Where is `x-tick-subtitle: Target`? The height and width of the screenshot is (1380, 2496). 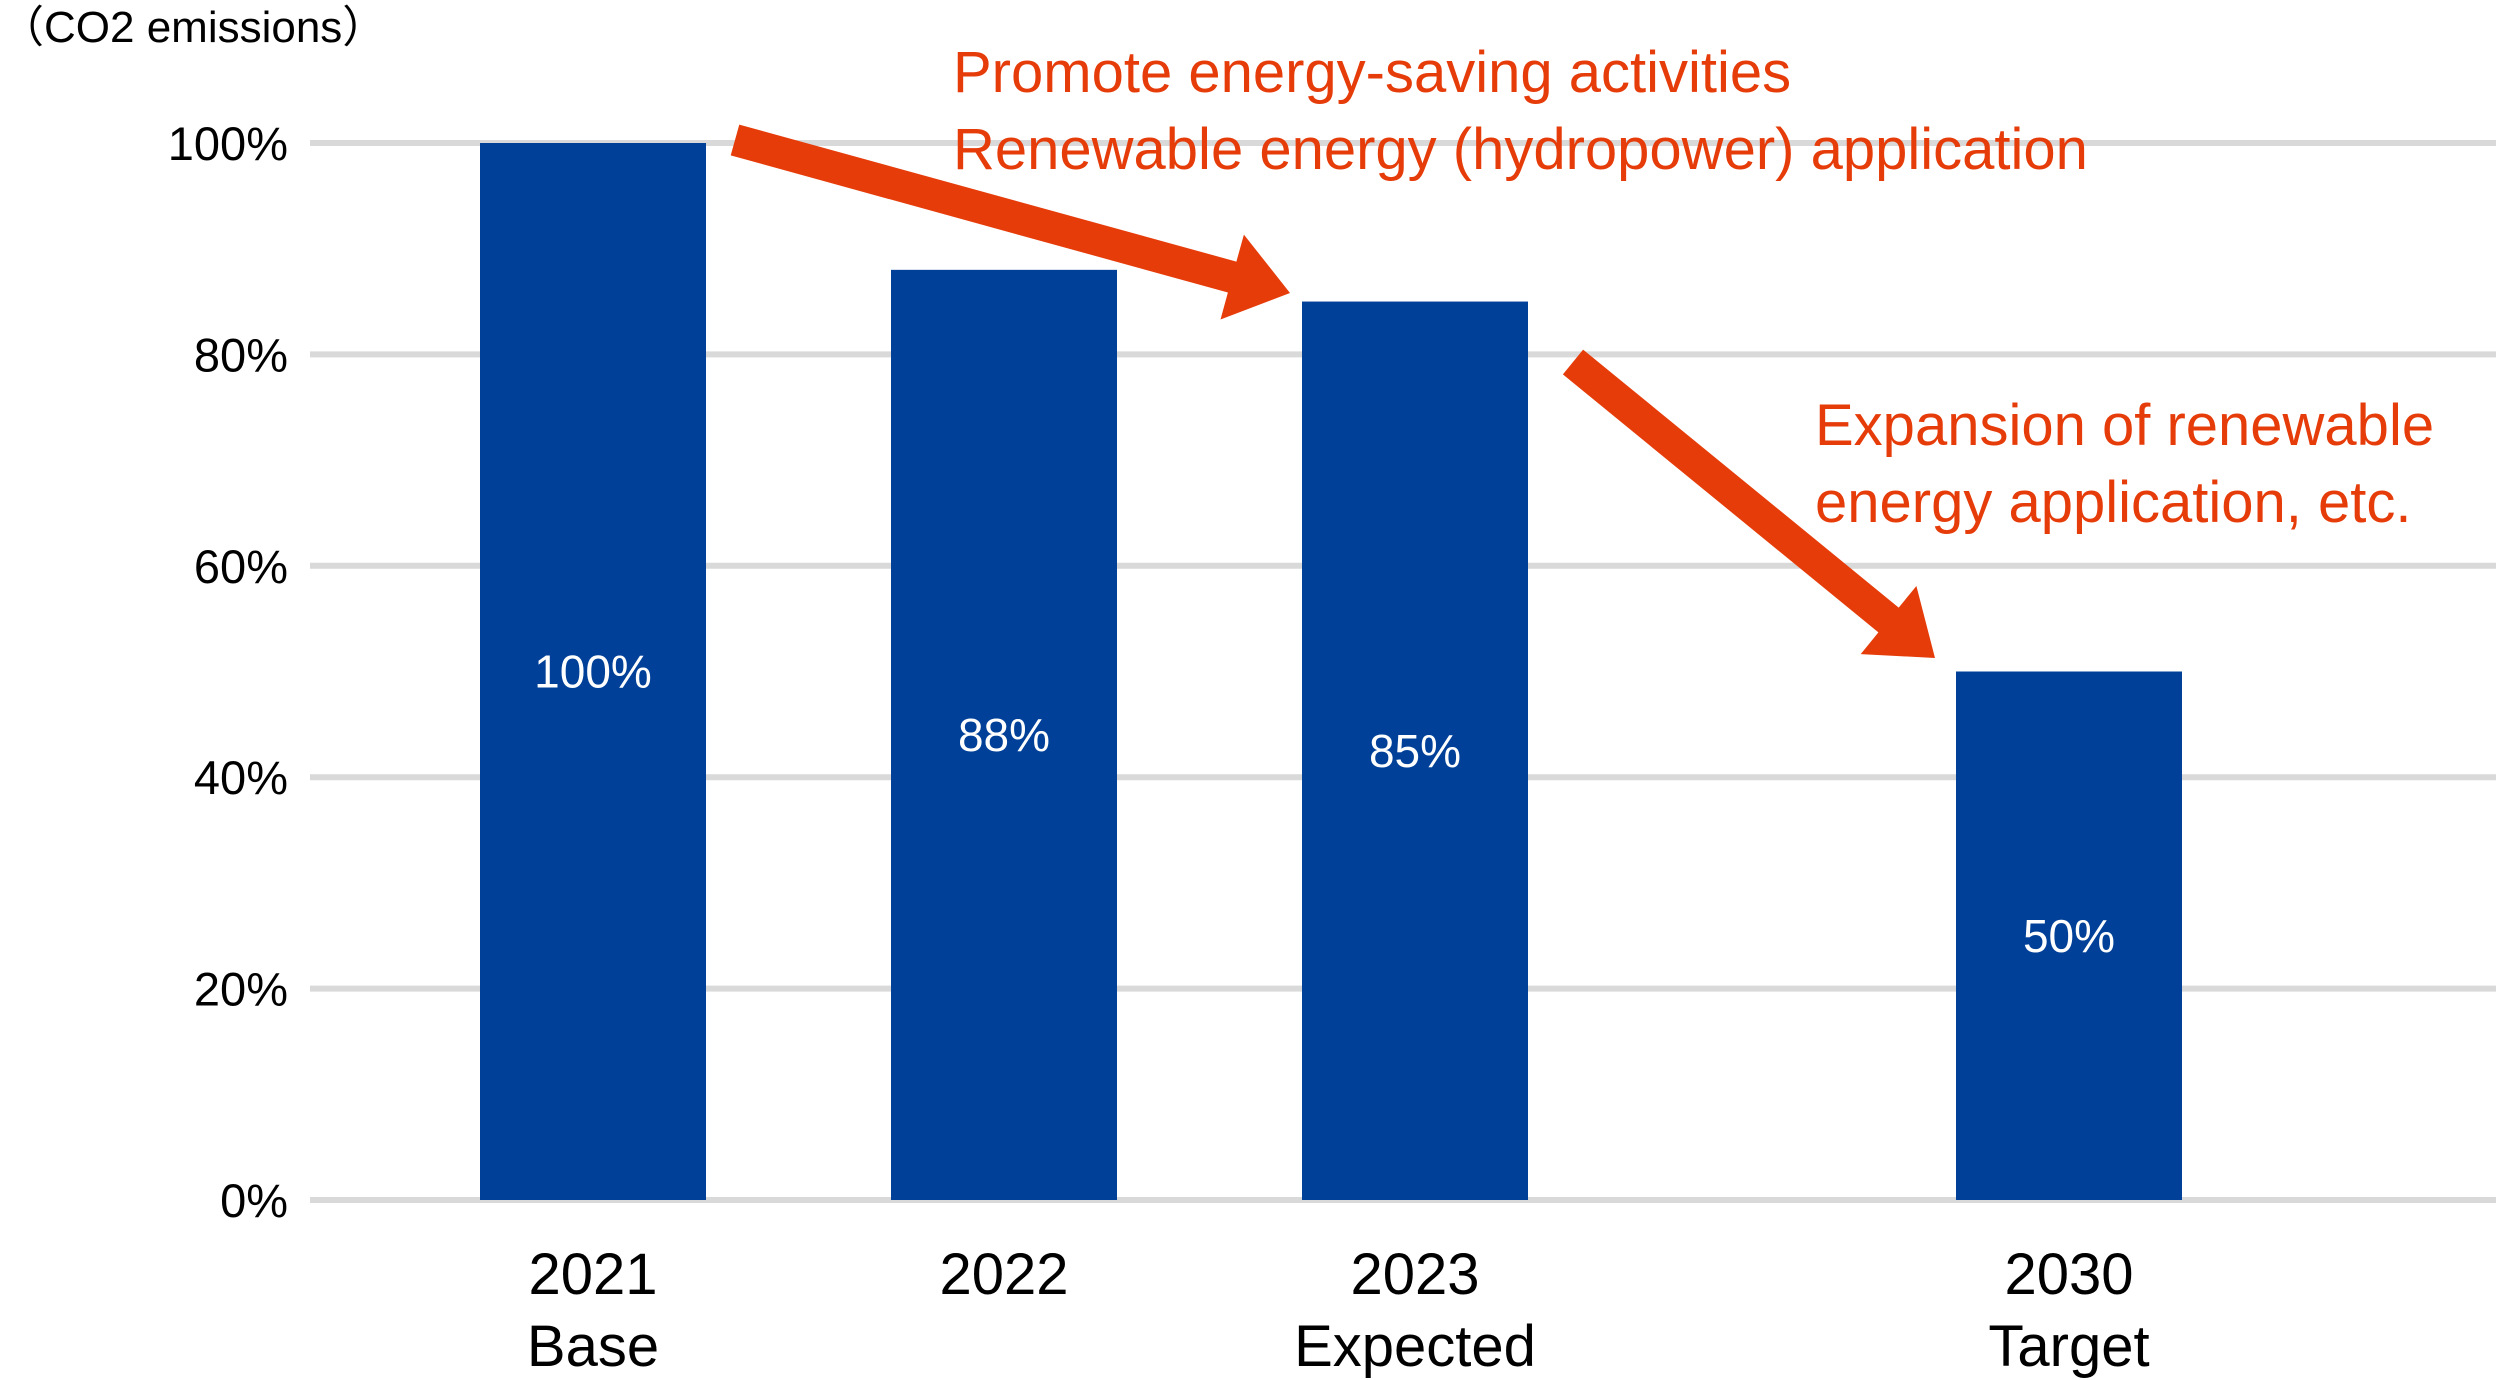 x-tick-subtitle: Target is located at coordinates (2068, 1346).